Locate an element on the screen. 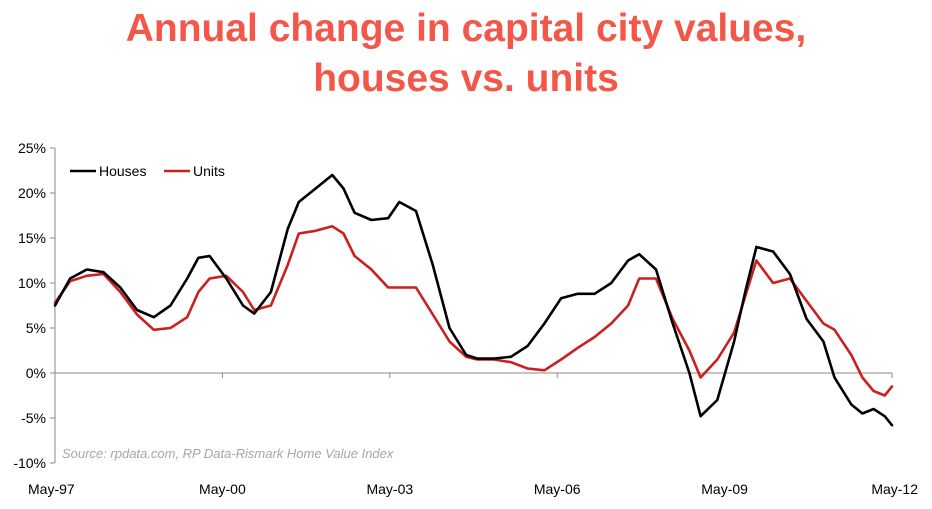  y-tick-label: 15% is located at coordinates (32, 238).